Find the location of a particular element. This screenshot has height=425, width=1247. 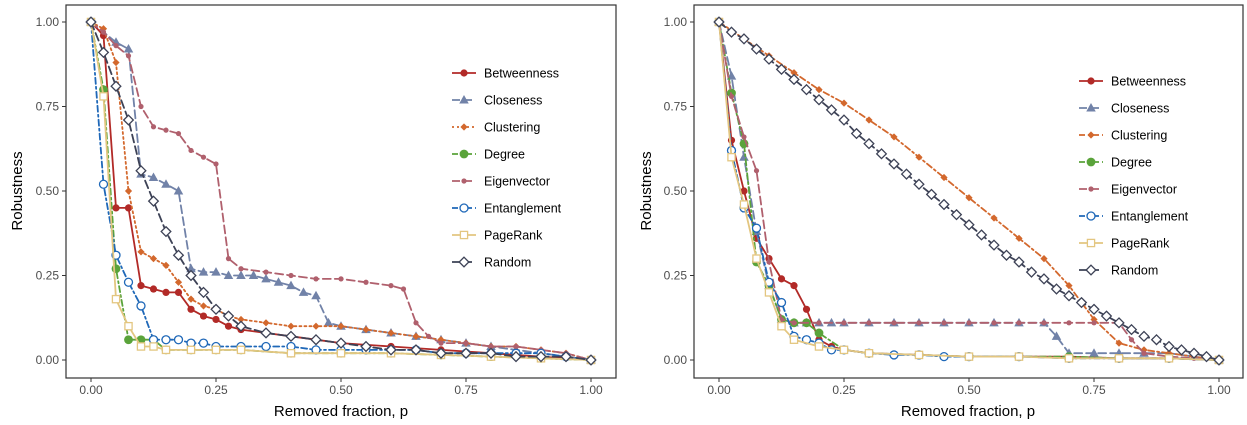

legend-label-random: Random is located at coordinates (507, 263).